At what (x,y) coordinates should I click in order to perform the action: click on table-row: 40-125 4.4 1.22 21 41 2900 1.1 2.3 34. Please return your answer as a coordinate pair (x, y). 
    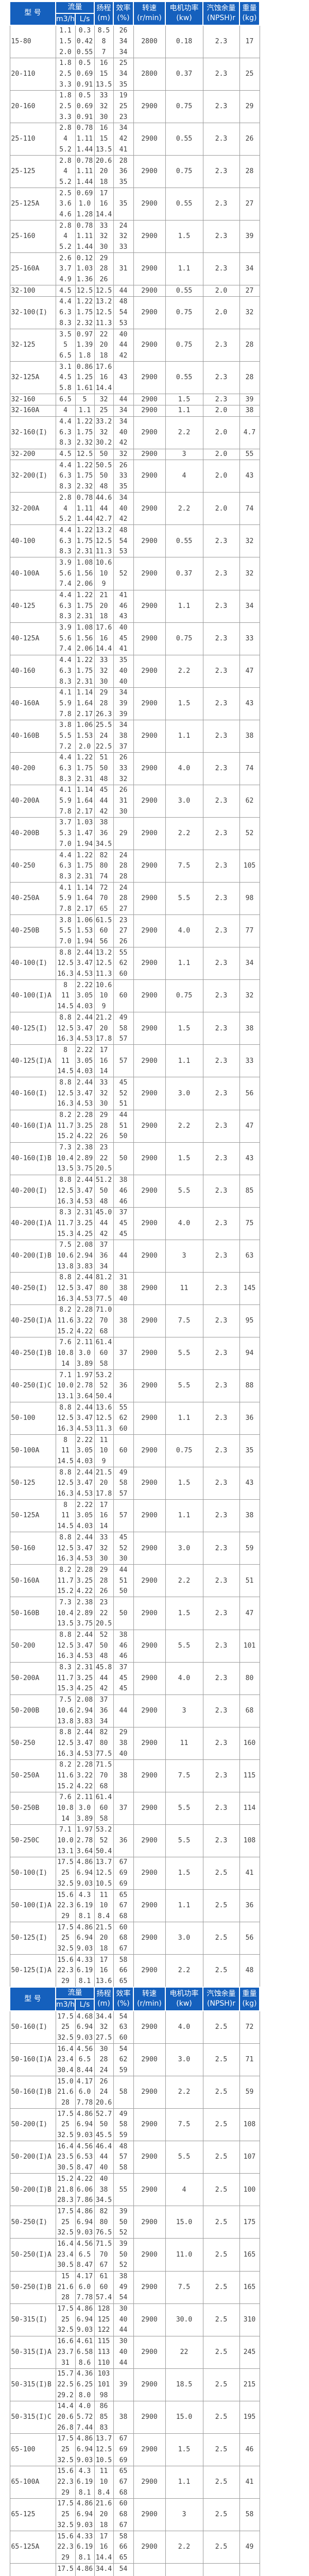
    Looking at the image, I should click on (135, 606).